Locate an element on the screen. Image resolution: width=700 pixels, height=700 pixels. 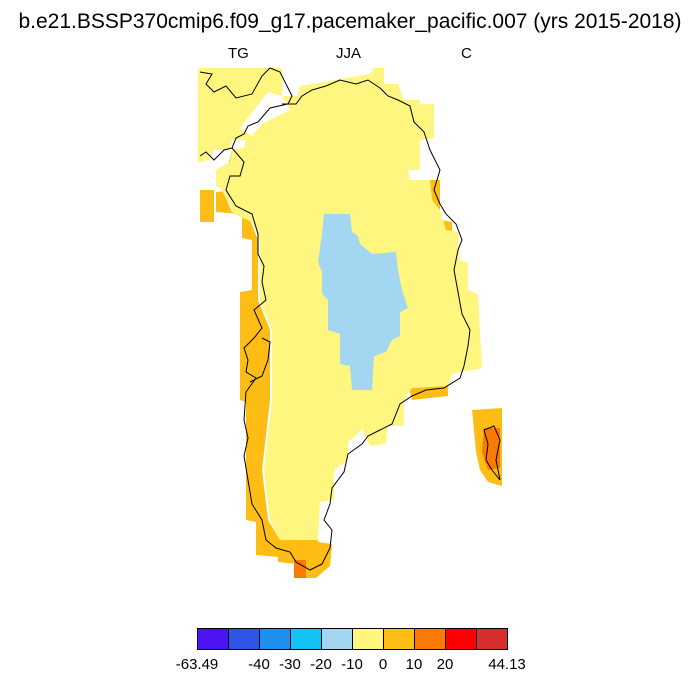
colorbar-tick-label: 10 is located at coordinates (414, 664).